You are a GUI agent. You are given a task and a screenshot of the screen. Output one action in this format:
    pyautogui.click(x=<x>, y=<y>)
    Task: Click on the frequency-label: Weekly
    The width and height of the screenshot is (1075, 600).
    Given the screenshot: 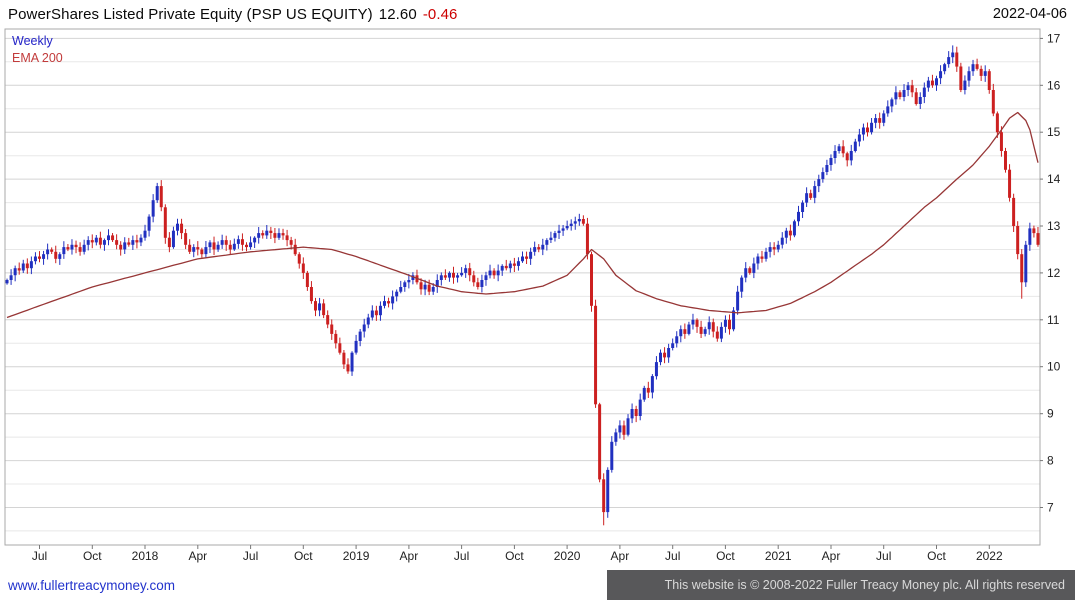 What is the action you would take?
    pyautogui.click(x=32, y=41)
    